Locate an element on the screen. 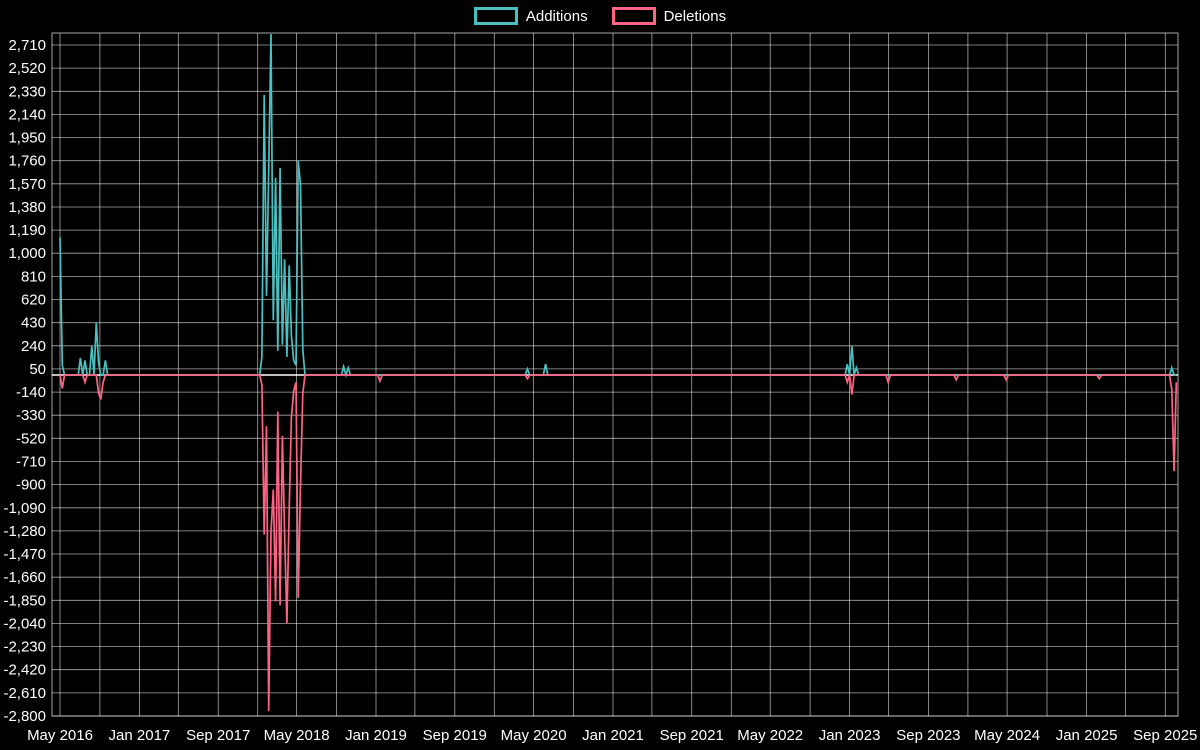 The image size is (1200, 750). y-tick-label: 50 is located at coordinates (37, 369).